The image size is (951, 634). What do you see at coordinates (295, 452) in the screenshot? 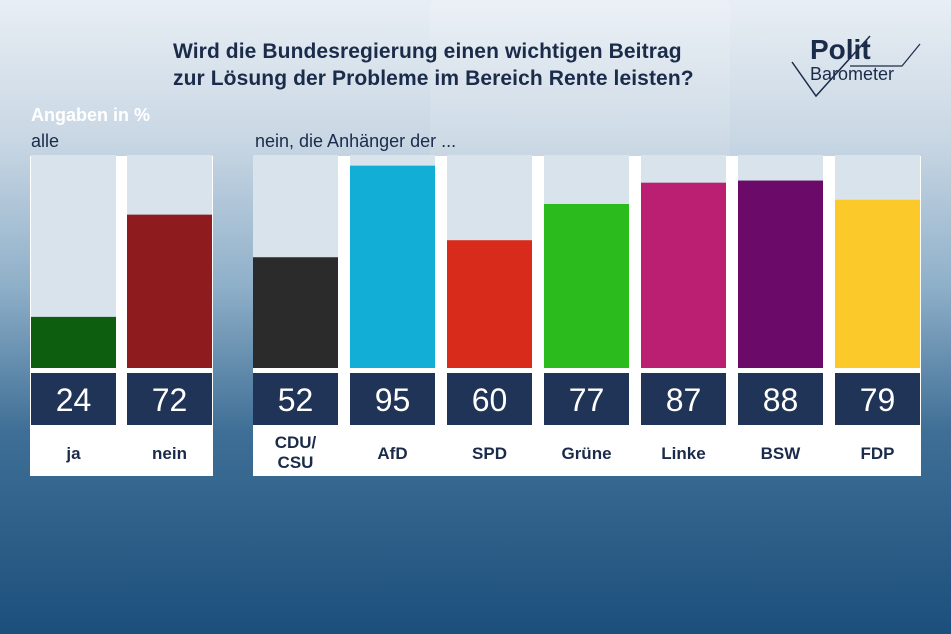
I see `category-label-cdu-csu: CDU/CSU` at bounding box center [295, 452].